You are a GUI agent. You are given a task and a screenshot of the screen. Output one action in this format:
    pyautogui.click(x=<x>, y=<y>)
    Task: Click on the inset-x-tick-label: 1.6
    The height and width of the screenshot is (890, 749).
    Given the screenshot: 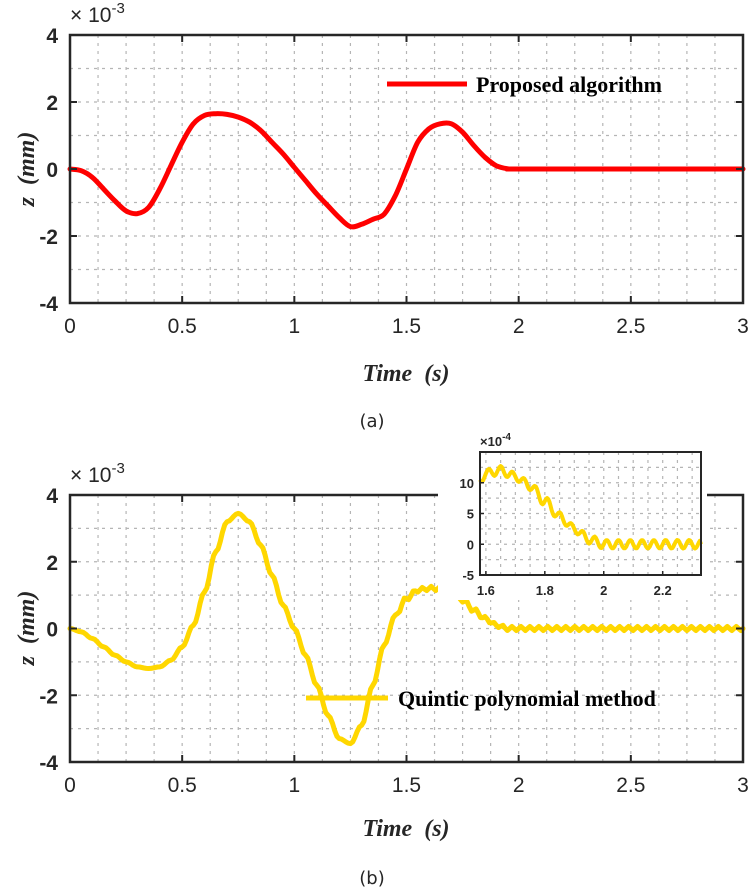 What is the action you would take?
    pyautogui.click(x=486, y=590)
    